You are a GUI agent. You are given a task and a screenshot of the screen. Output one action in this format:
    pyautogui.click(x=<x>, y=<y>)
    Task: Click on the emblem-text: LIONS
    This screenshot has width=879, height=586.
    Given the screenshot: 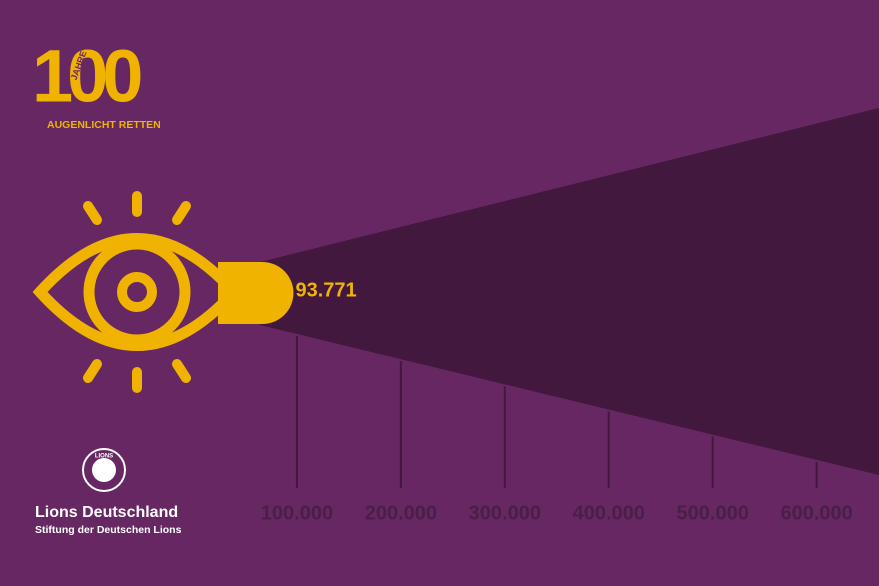 What is the action you would take?
    pyautogui.click(x=104, y=457)
    